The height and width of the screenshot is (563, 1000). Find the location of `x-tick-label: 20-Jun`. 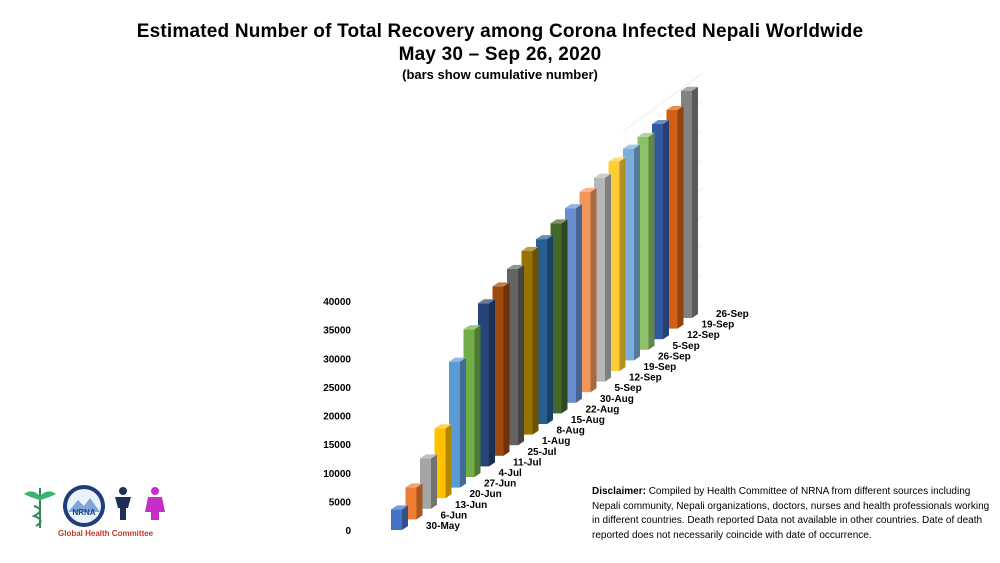

x-tick-label: 20-Jun is located at coordinates (486, 494).